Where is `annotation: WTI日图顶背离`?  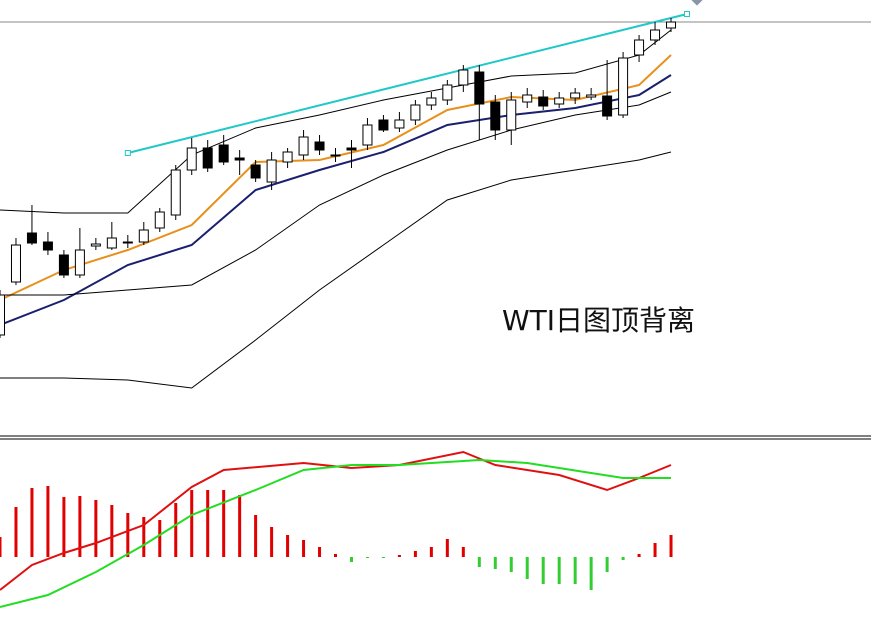 annotation: WTI日图顶背离 is located at coordinates (598, 320).